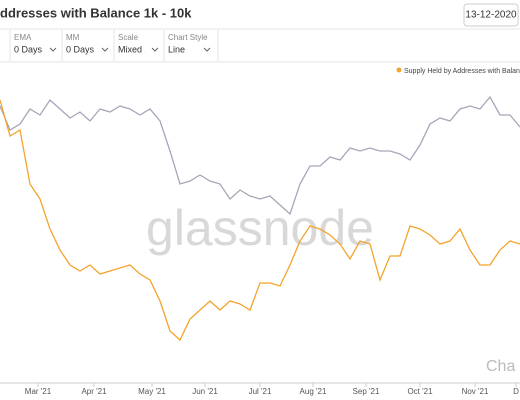 Image resolution: width=520 pixels, height=400 pixels. I want to click on corner-mark: Cha, so click(500, 366).